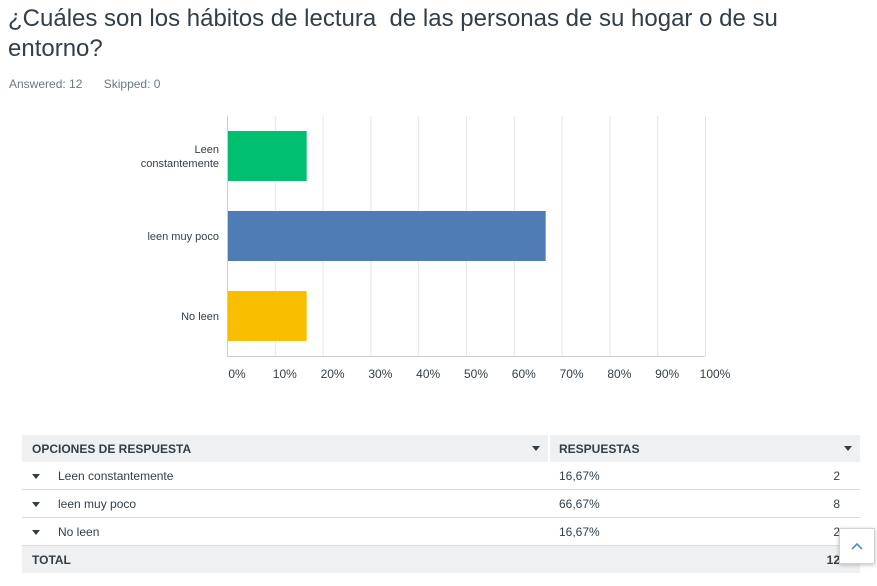 The image size is (877, 586). I want to click on row-option: leen muy poco, so click(97, 503).